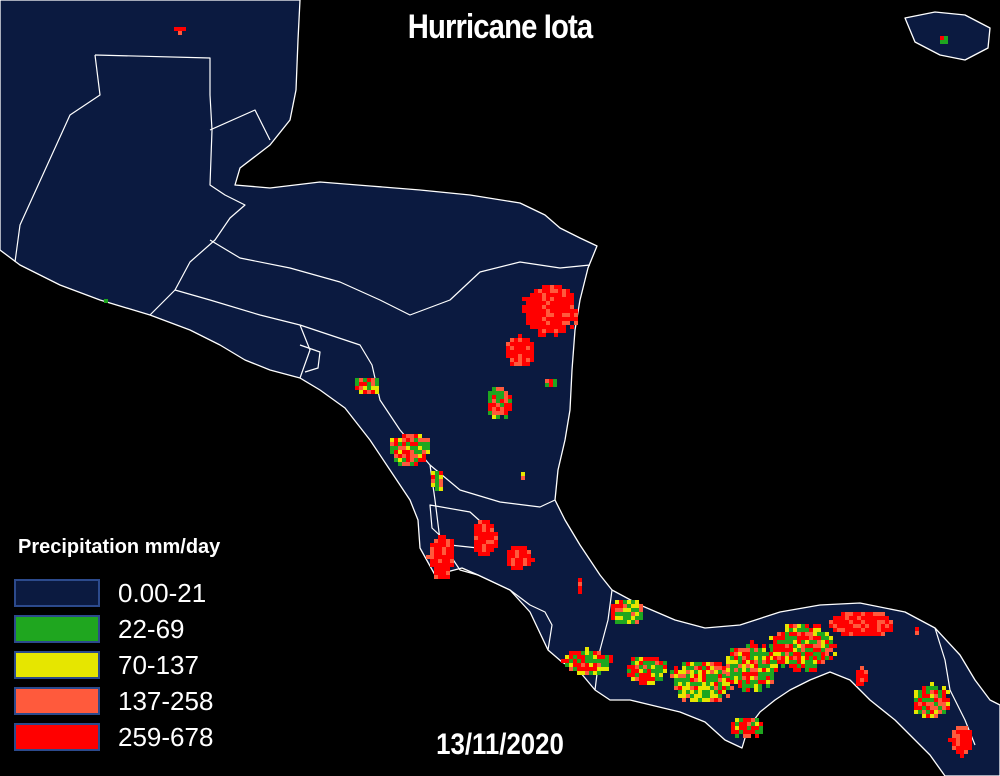 The height and width of the screenshot is (776, 1000). I want to click on border-honduras, so click(400, 277).